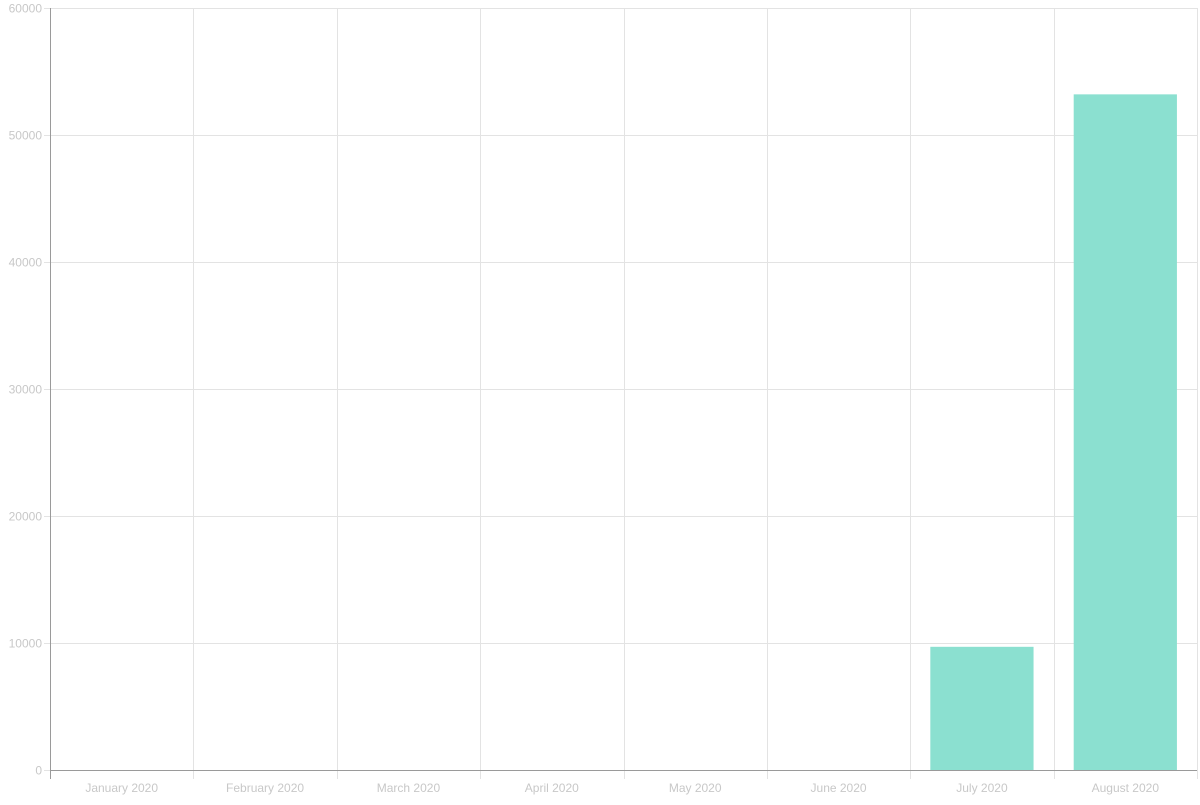 This screenshot has height=805, width=1200. Describe the element at coordinates (982, 708) in the screenshot. I see `bar-july-2020` at that location.